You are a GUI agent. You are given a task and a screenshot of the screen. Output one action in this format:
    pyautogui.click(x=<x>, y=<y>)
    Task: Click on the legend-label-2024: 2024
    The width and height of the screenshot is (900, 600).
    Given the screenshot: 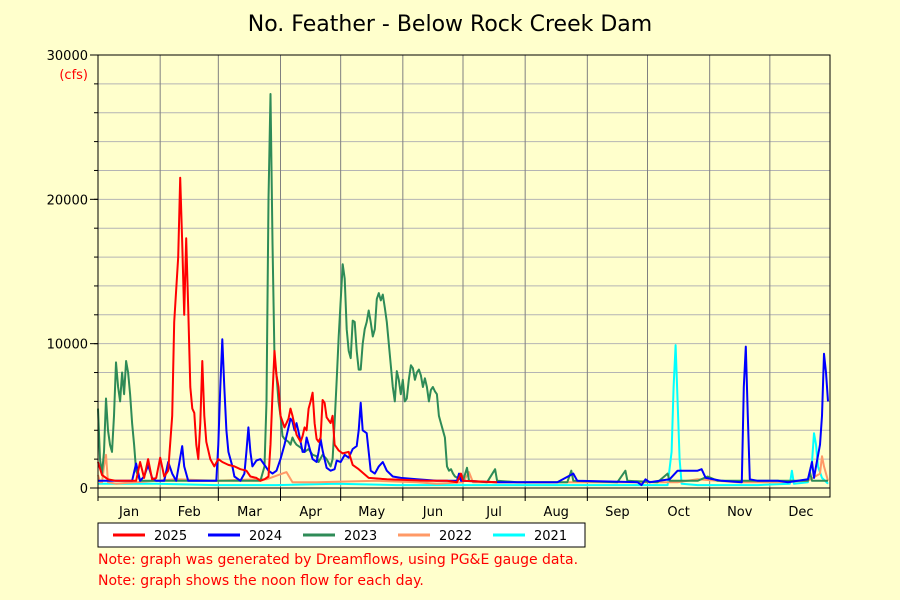 What is the action you would take?
    pyautogui.click(x=265, y=536)
    